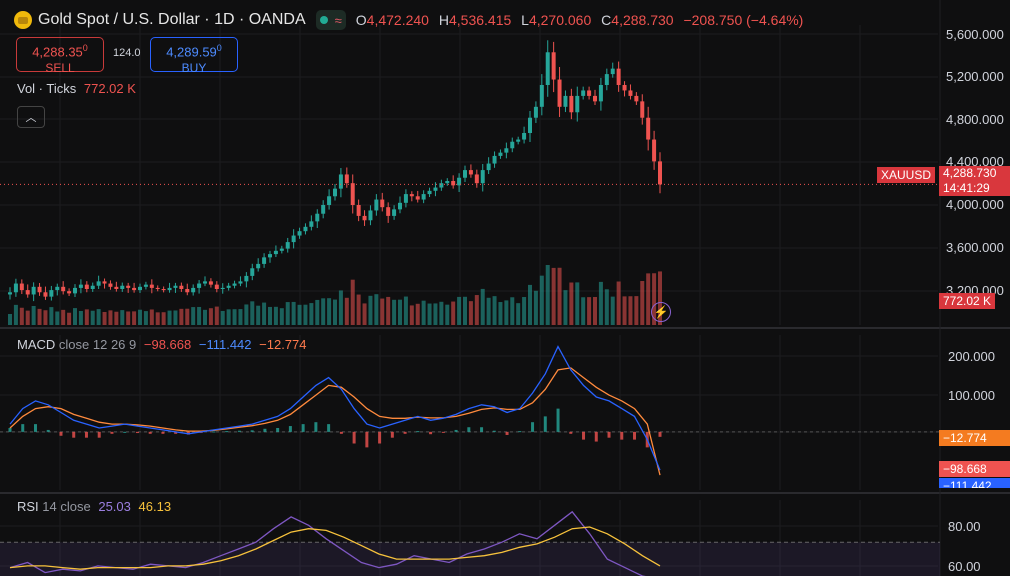 The image size is (1010, 576). I want to click on open-value: 4,472.240, so click(397, 20).